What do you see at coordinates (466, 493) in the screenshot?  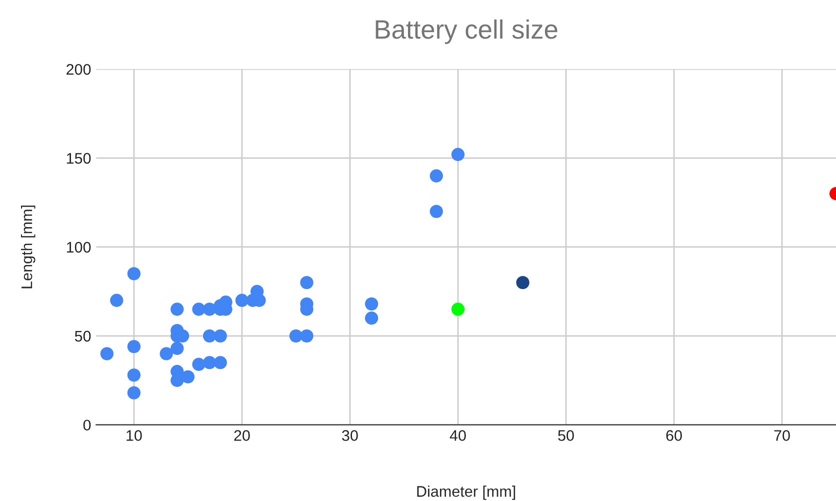 I see `x-axis-title: Diameter [mm]` at bounding box center [466, 493].